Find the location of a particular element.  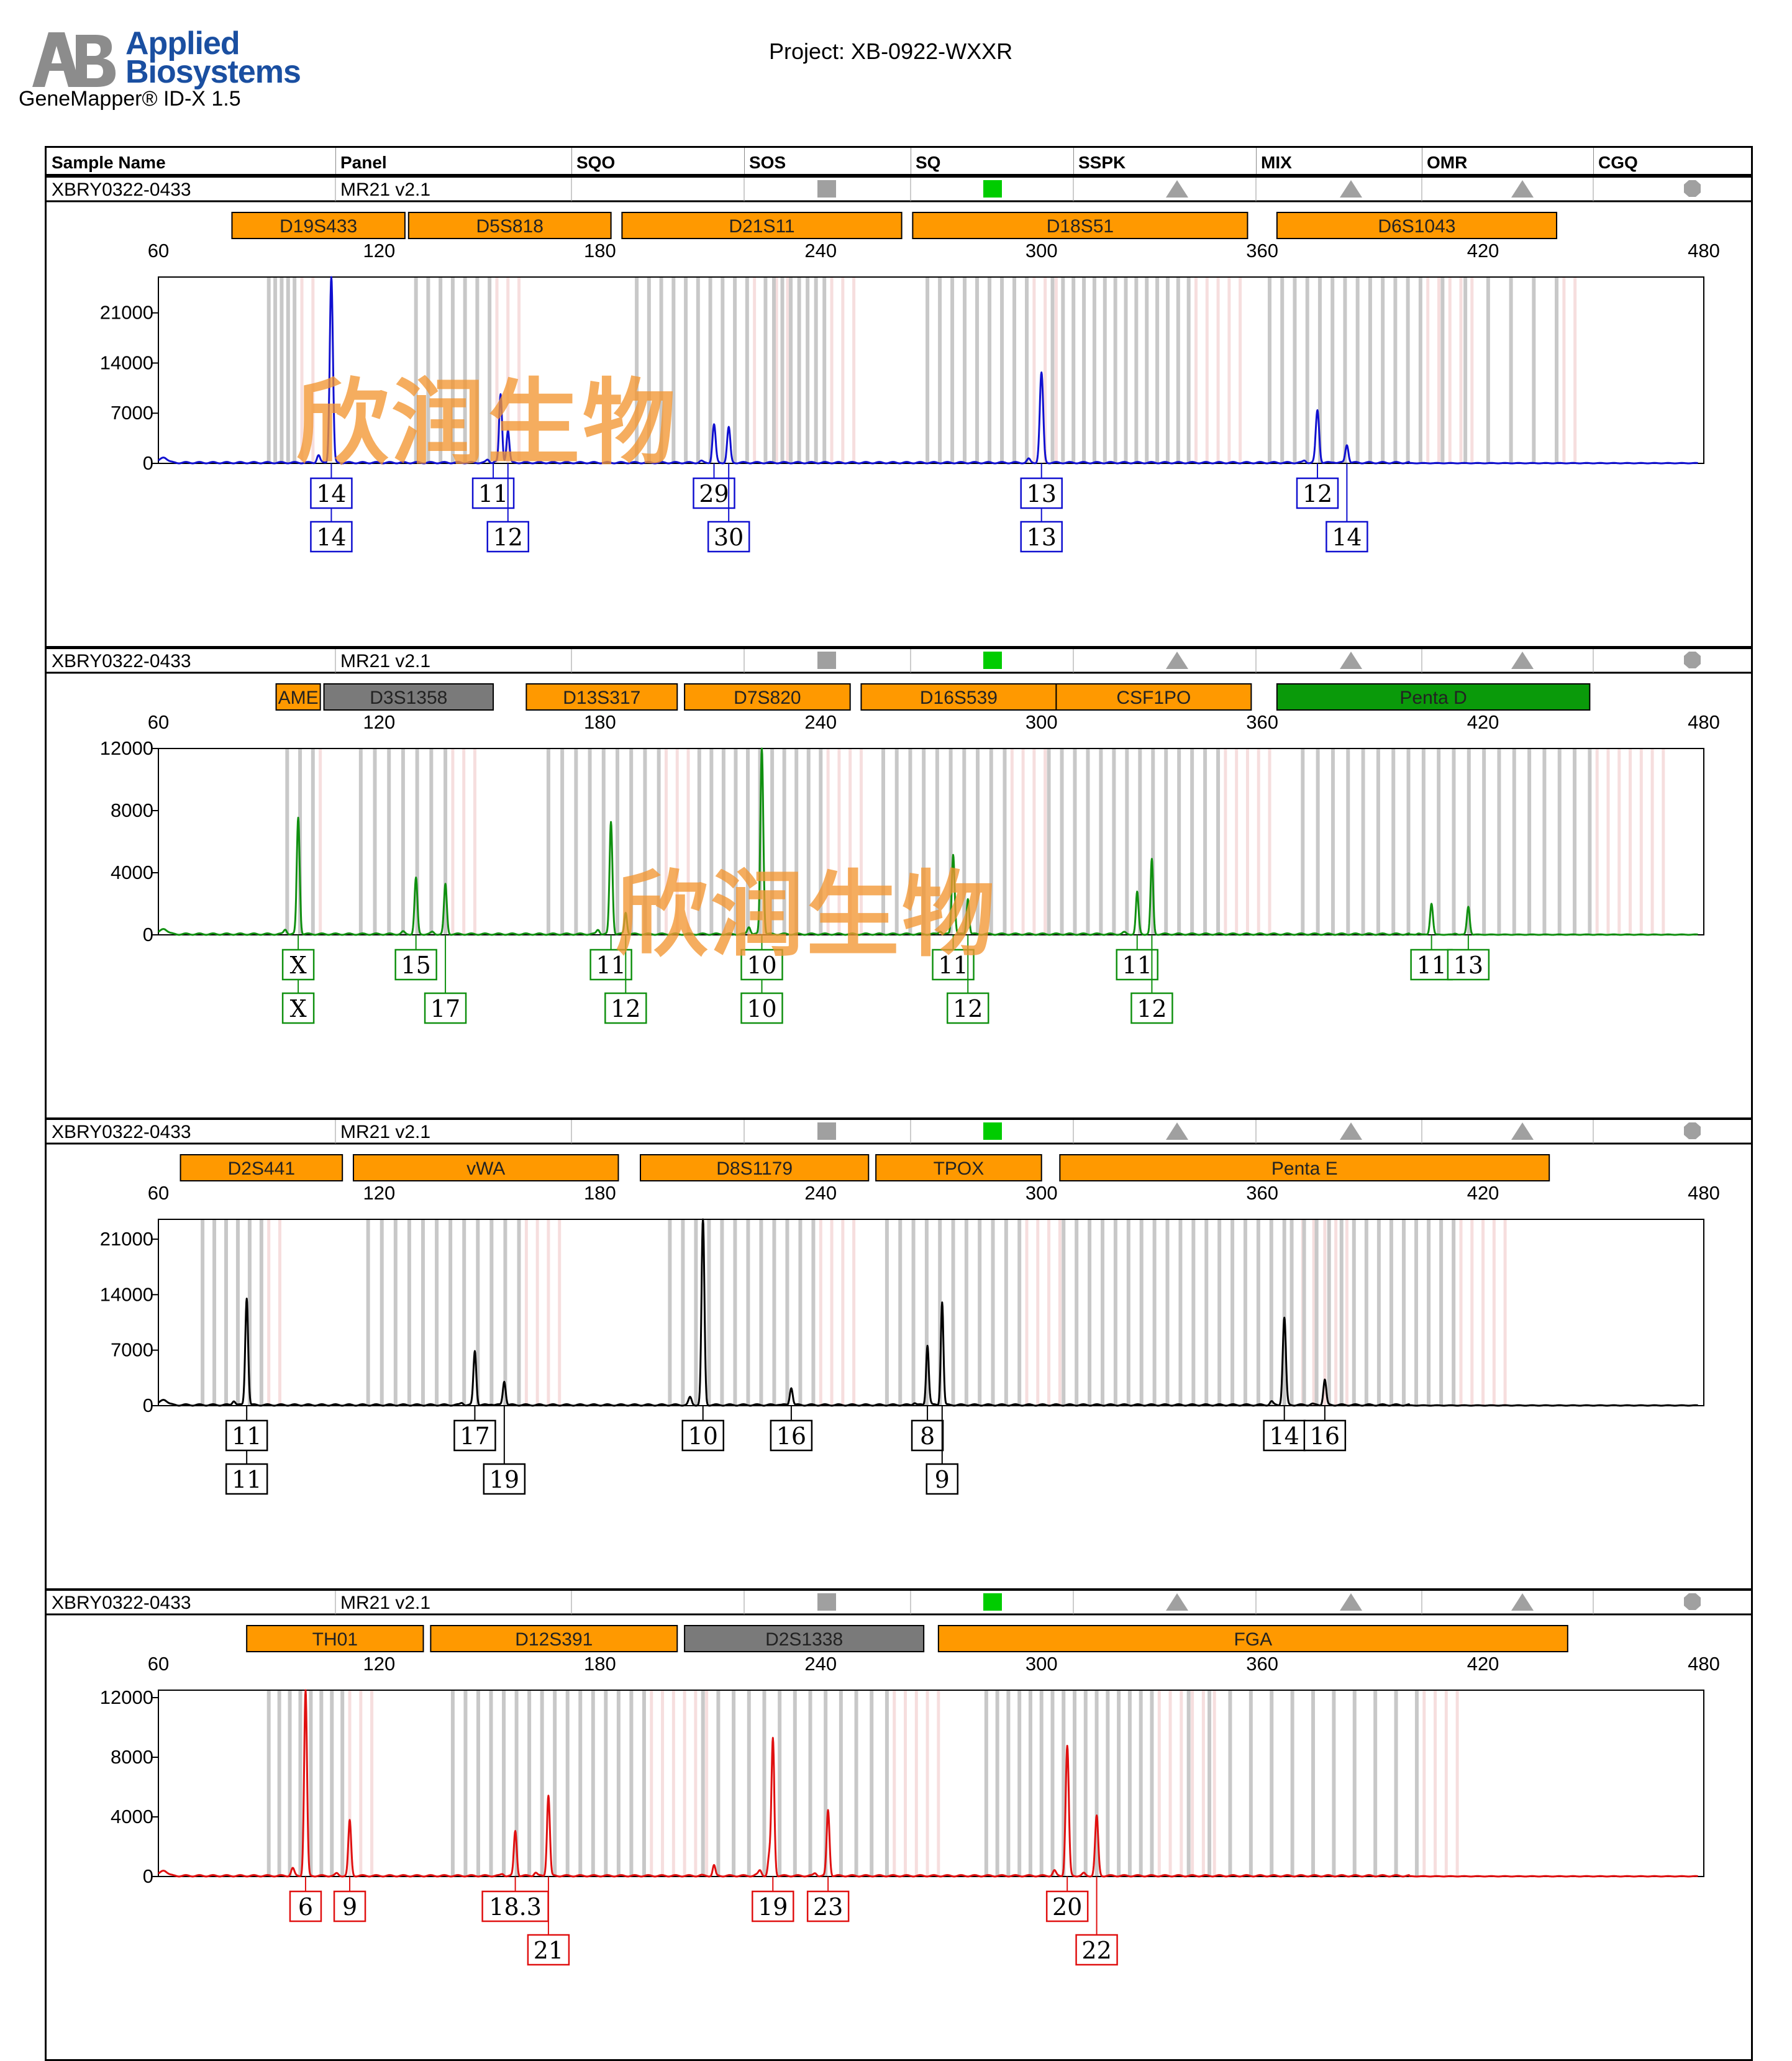

allele-call-label: 22 is located at coordinates (1096, 1951).